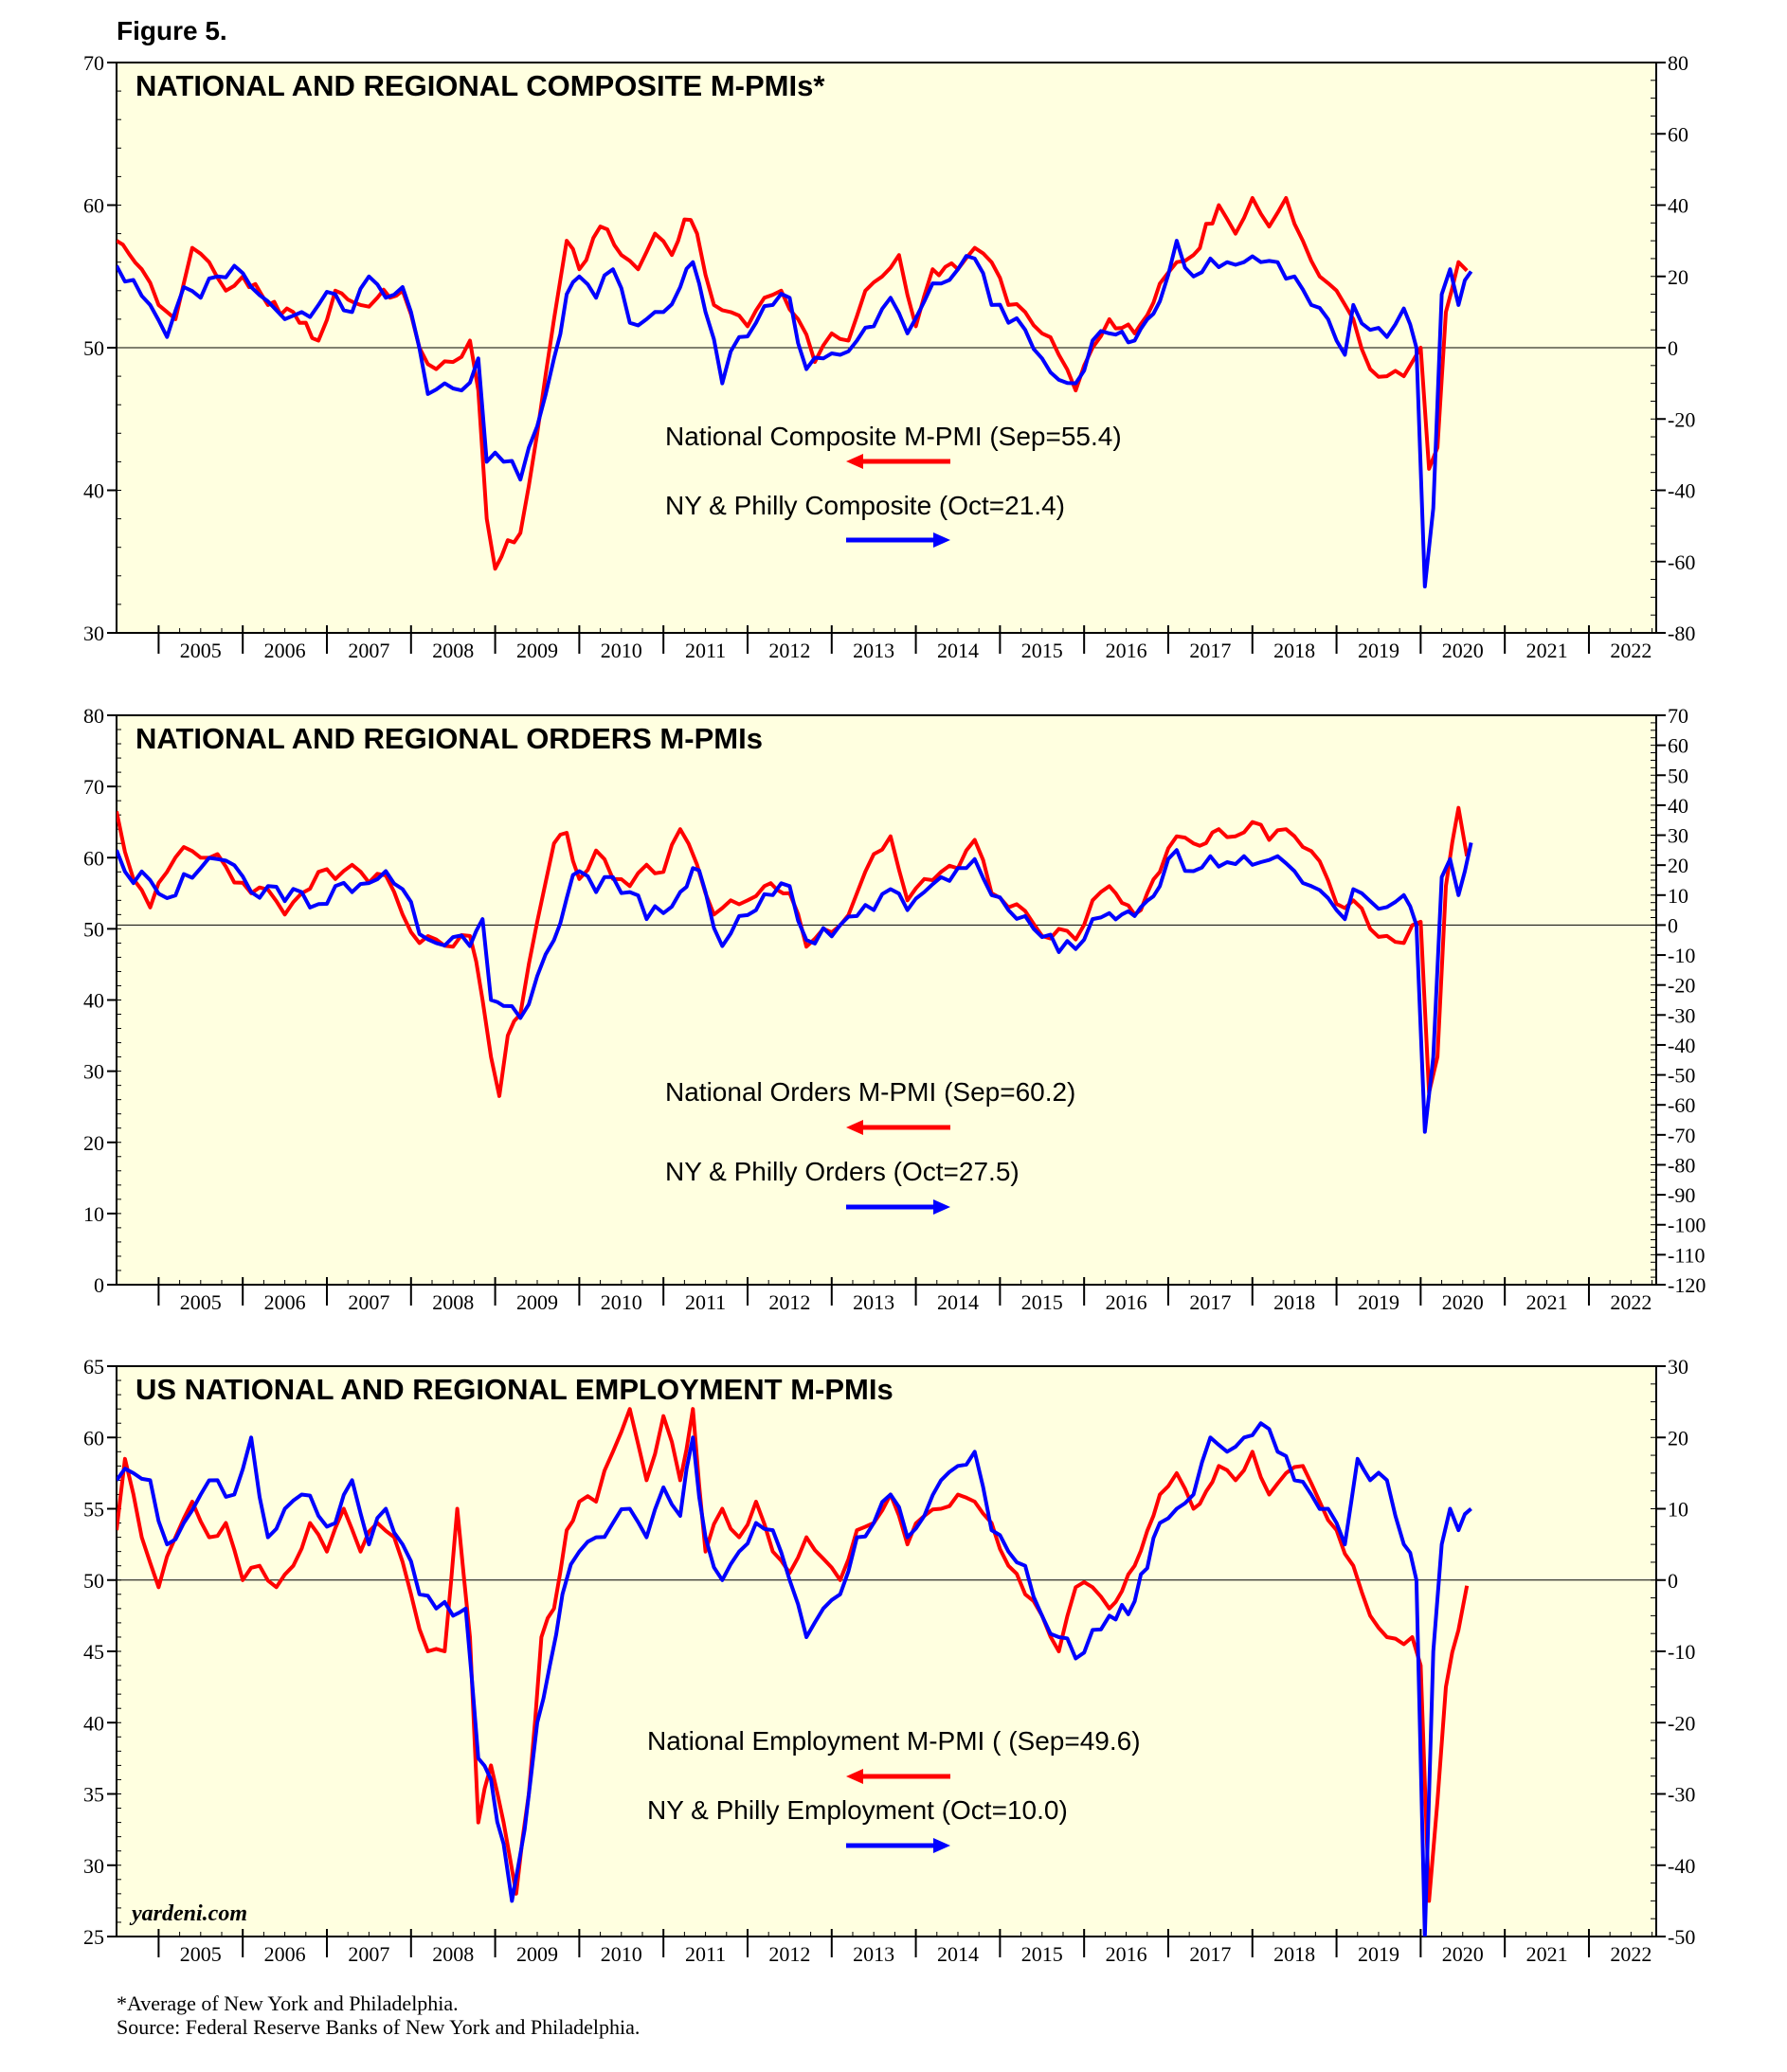 The width and height of the screenshot is (1787, 2072). Describe the element at coordinates (449, 738) in the screenshot. I see `panel-title: NATIONAL AND REGIONAL ORDERS M-PMIs` at that location.